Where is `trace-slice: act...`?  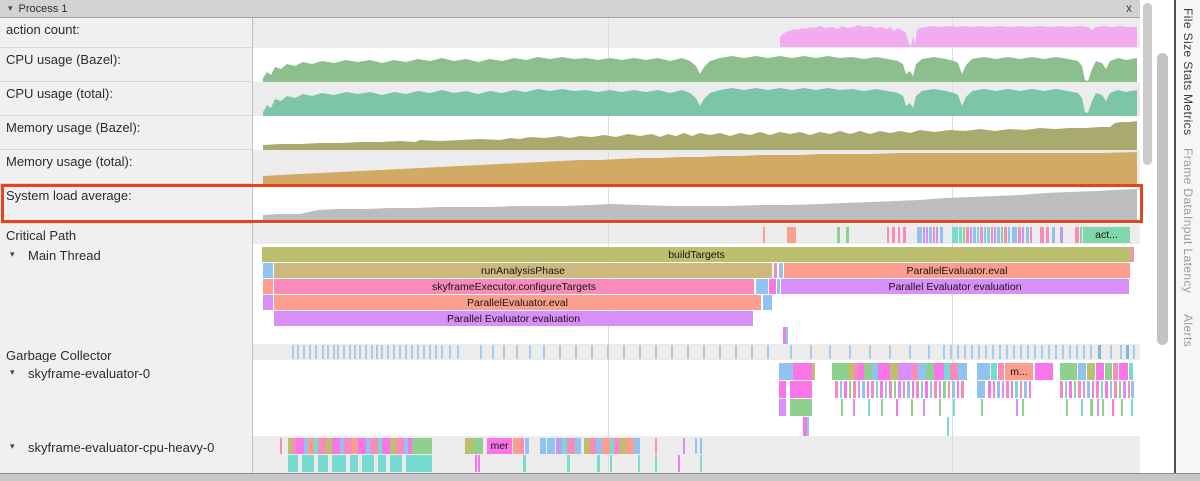 trace-slice: act... is located at coordinates (1106, 235).